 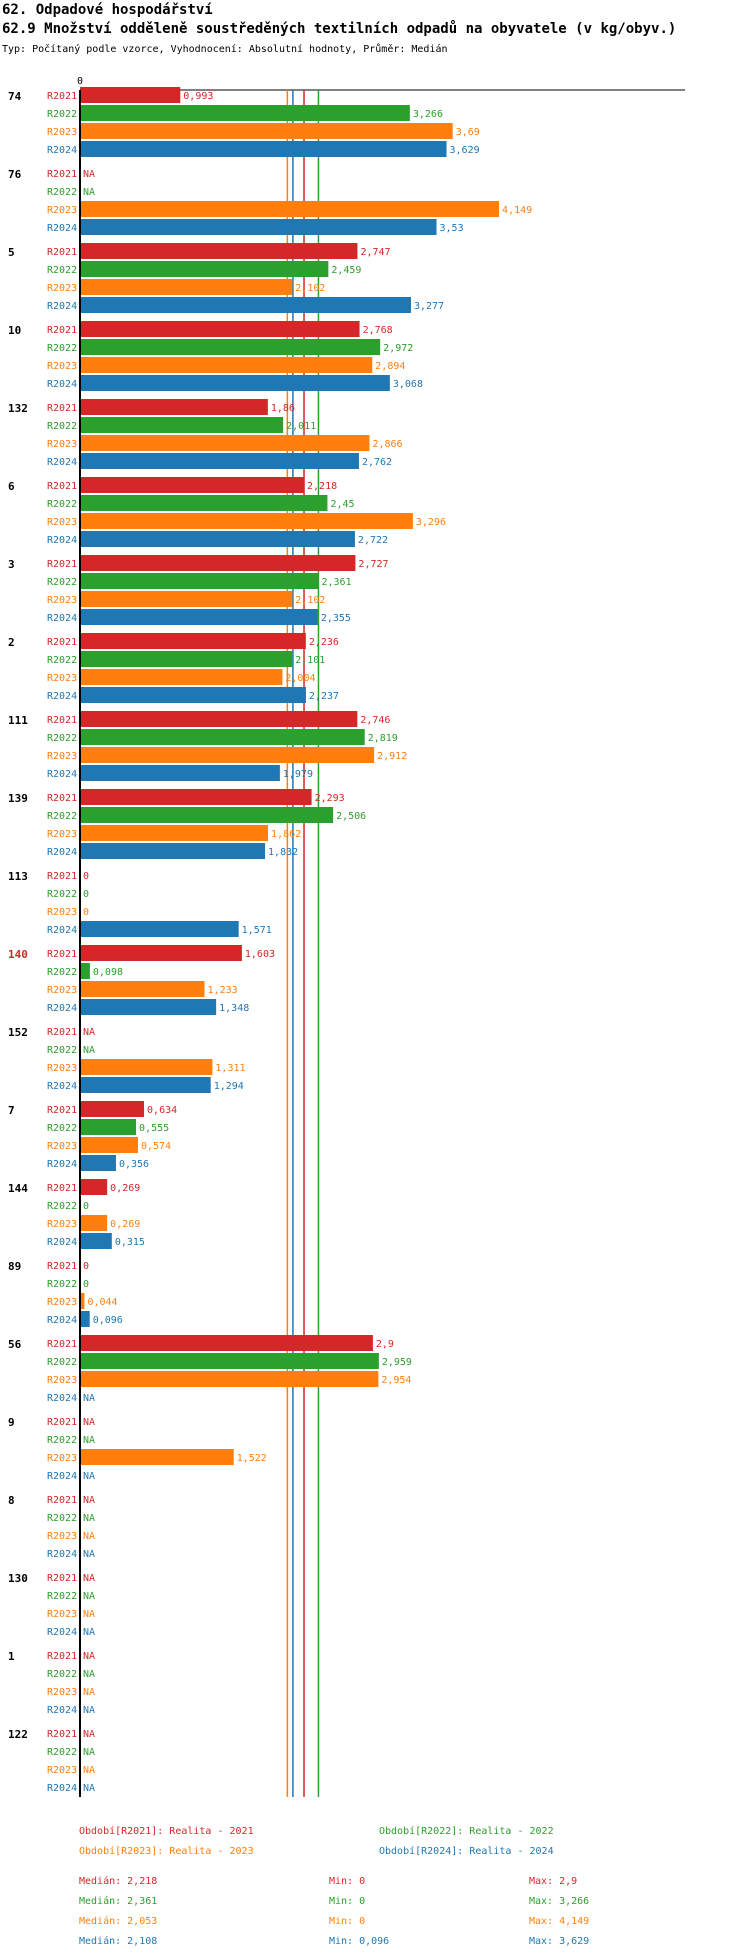 I want to click on value-label: 1,522, so click(x=252, y=1458).